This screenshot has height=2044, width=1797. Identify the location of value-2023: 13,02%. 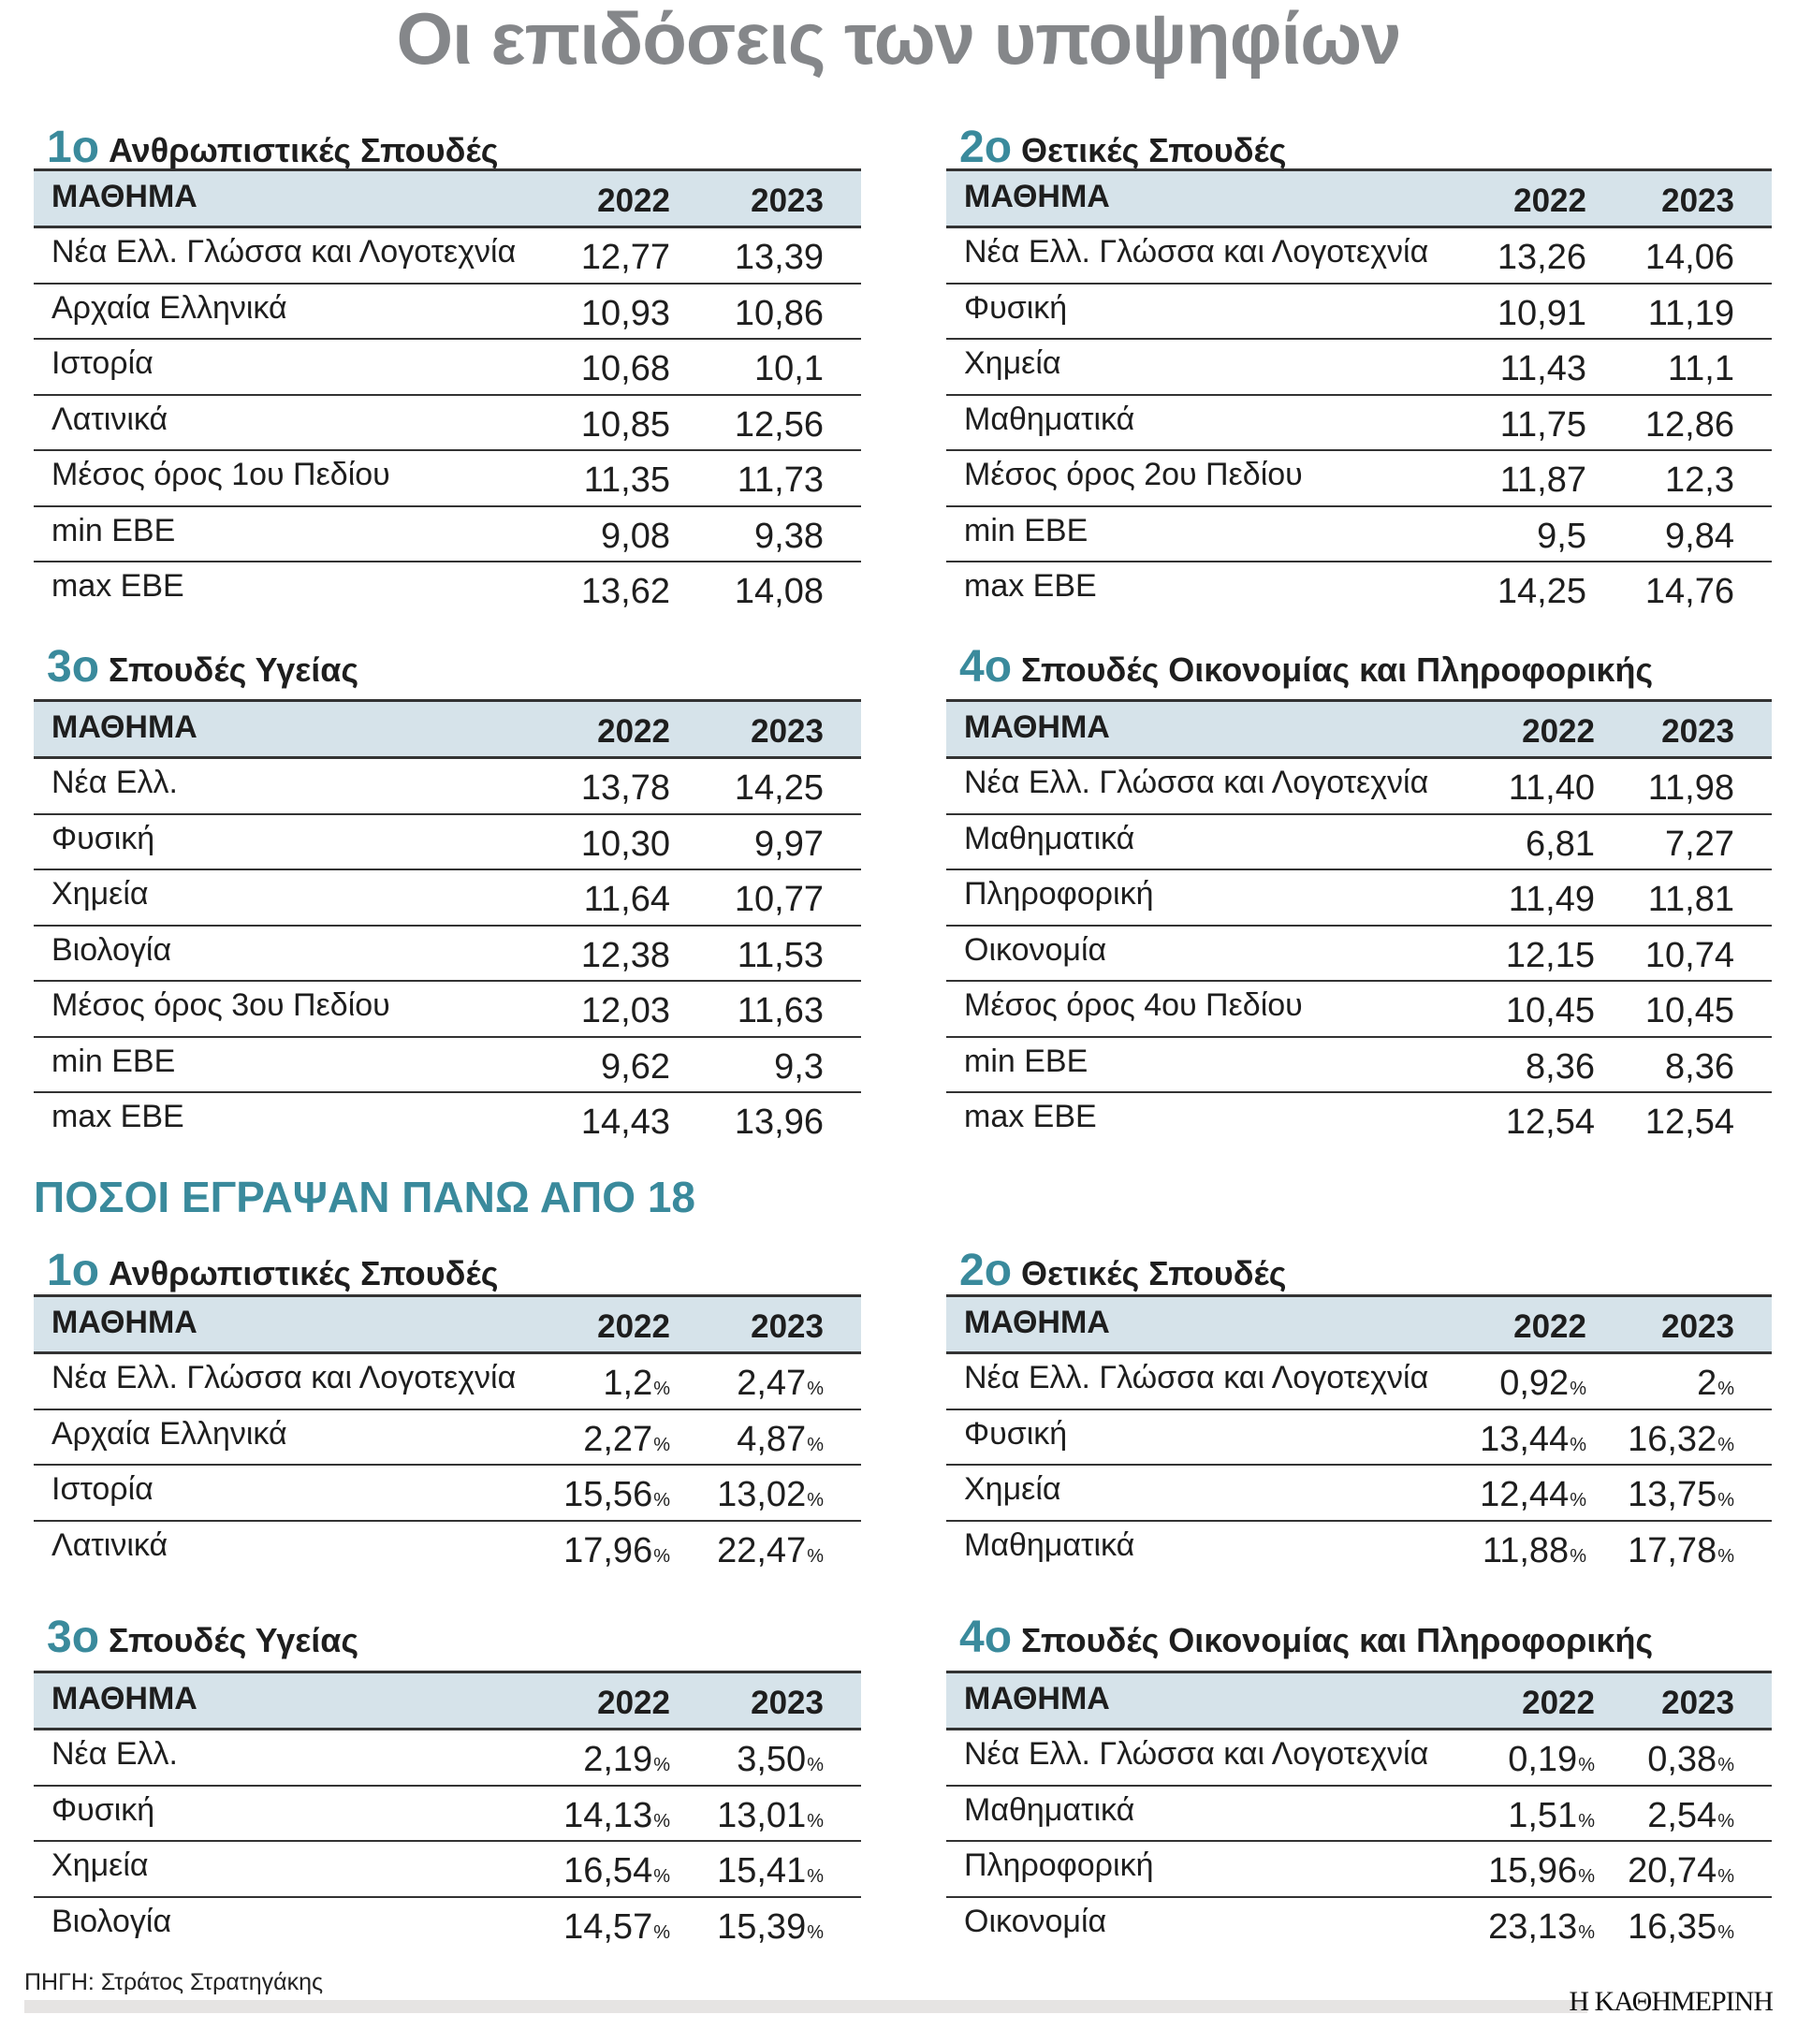
(770, 1495).